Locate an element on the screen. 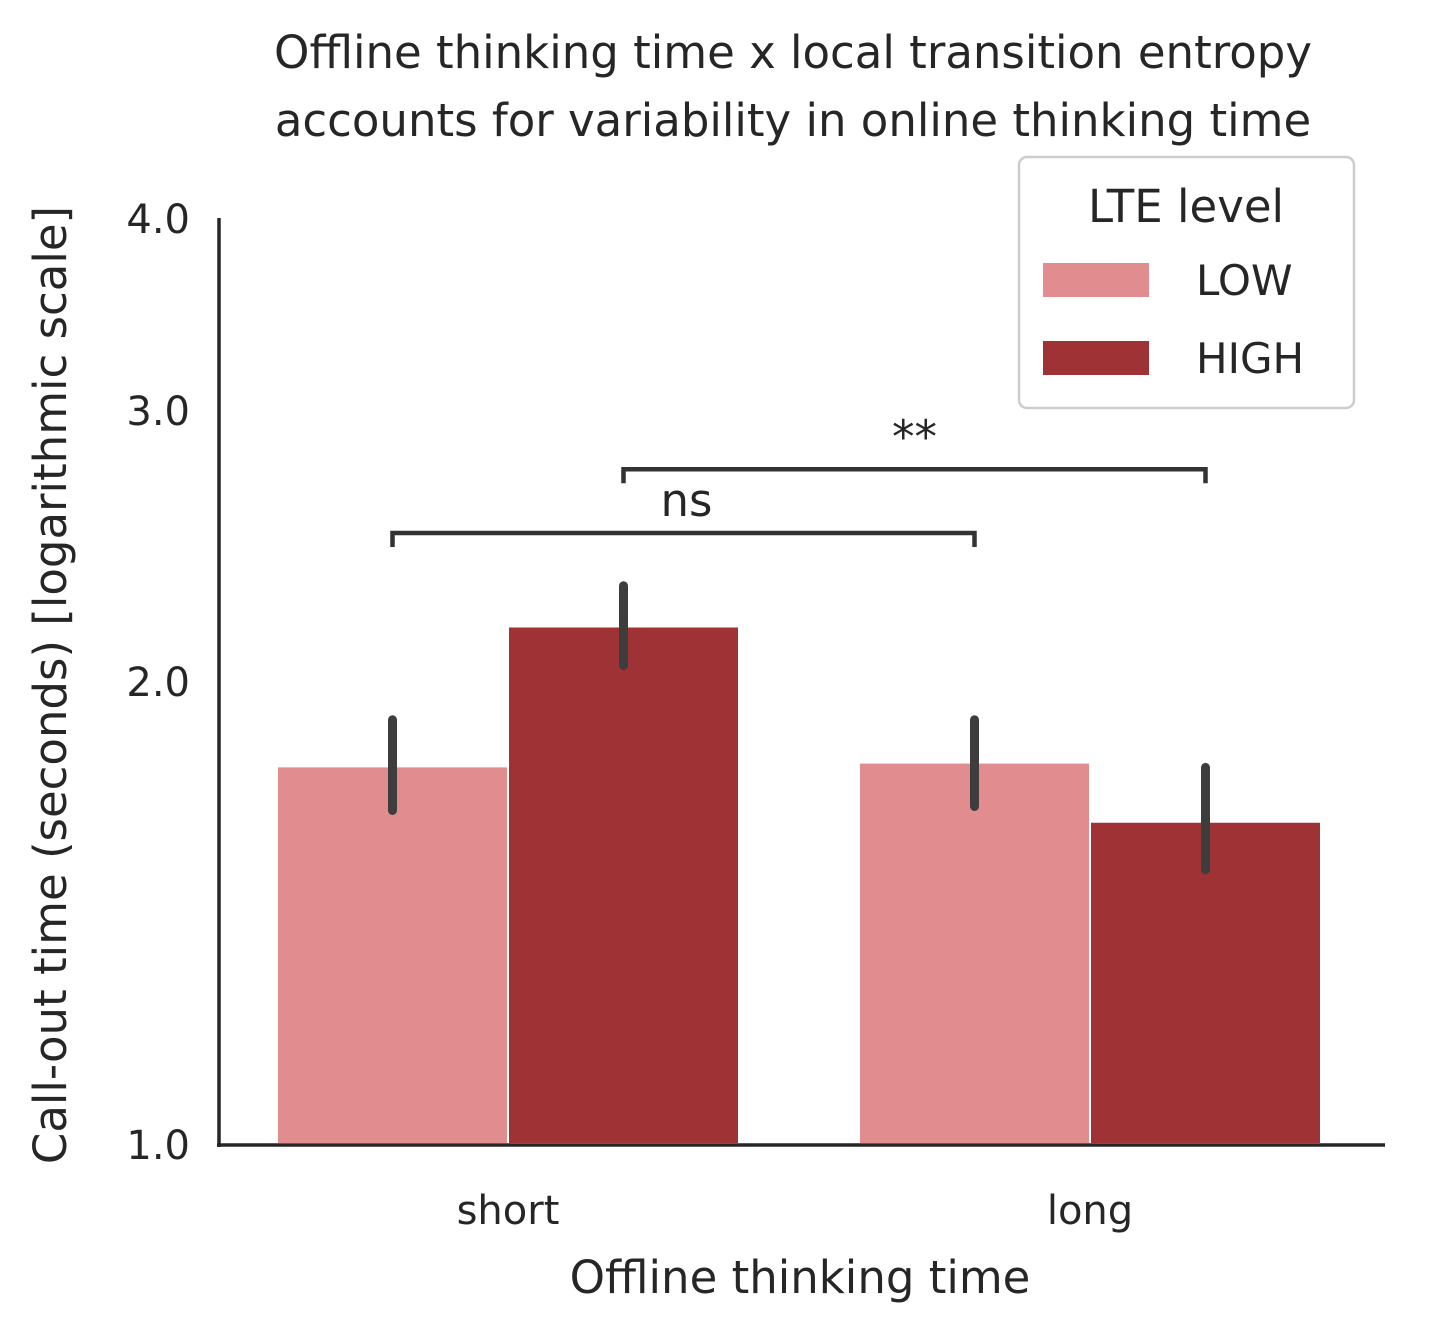 The image size is (1433, 1338). x-tick-label-short: short is located at coordinates (508, 1211).